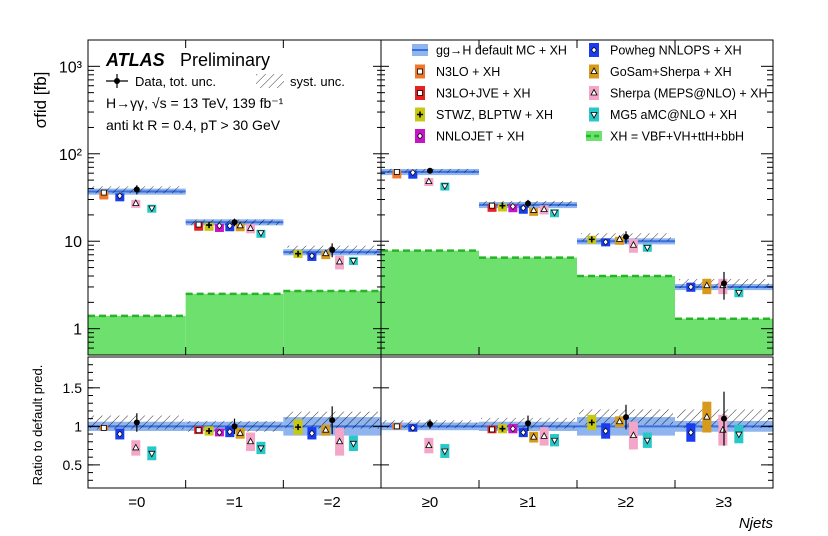 The width and height of the screenshot is (828, 536). Describe the element at coordinates (480, 137) in the screenshot. I see `legend-nnlojet-label: NNLOJET + XH` at that location.